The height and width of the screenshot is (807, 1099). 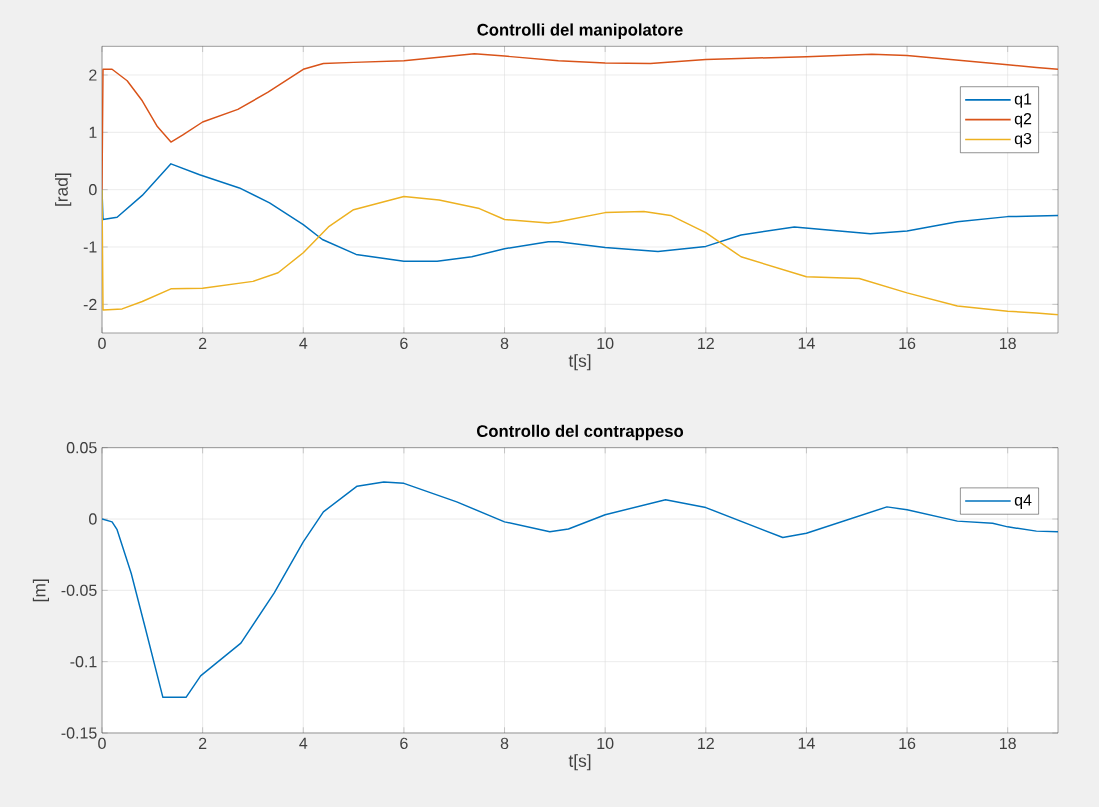 What do you see at coordinates (90, 304) in the screenshot?
I see `y-tick-label: -2` at bounding box center [90, 304].